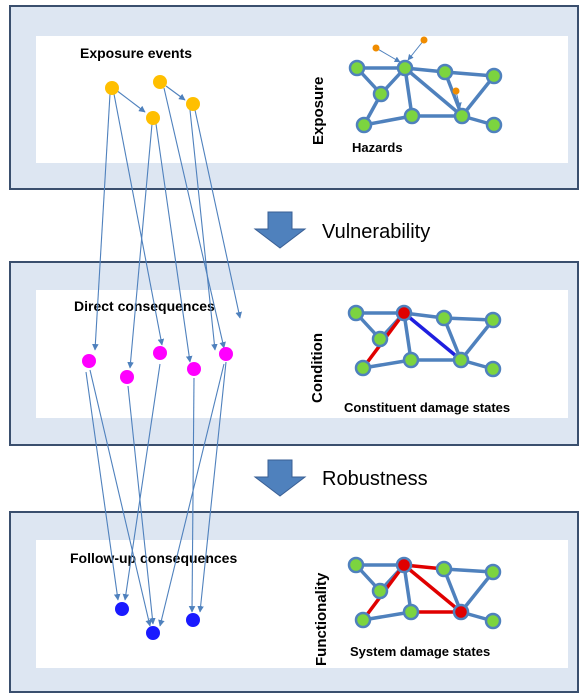 The height and width of the screenshot is (700, 587). Describe the element at coordinates (153, 558) in the screenshot. I see `heading-follow-up-consequences: Follow-up consequences` at that location.